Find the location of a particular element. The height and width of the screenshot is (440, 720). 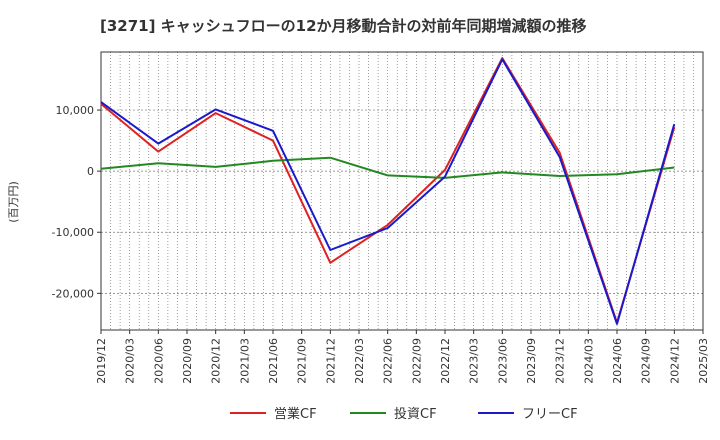

legend: 営業CF 投資CF フリーCF is located at coordinates (404, 414).